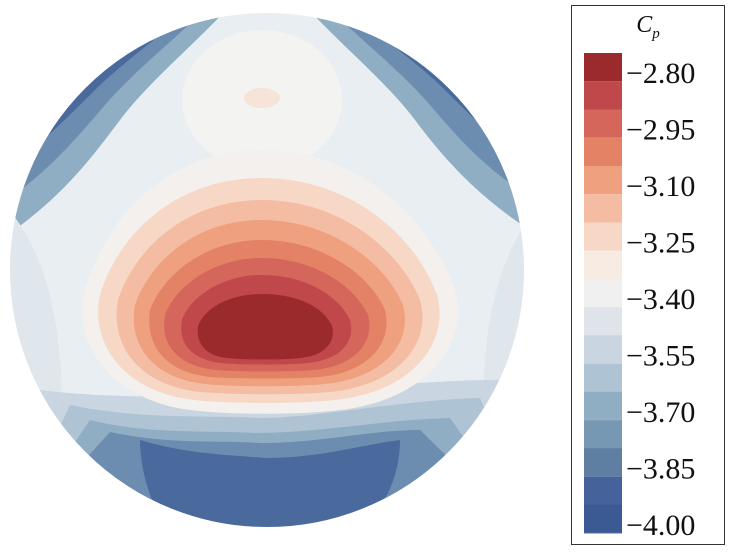 The image size is (731, 558). What do you see at coordinates (660, 299) in the screenshot?
I see `colorbar-tick-label: −3.40` at bounding box center [660, 299].